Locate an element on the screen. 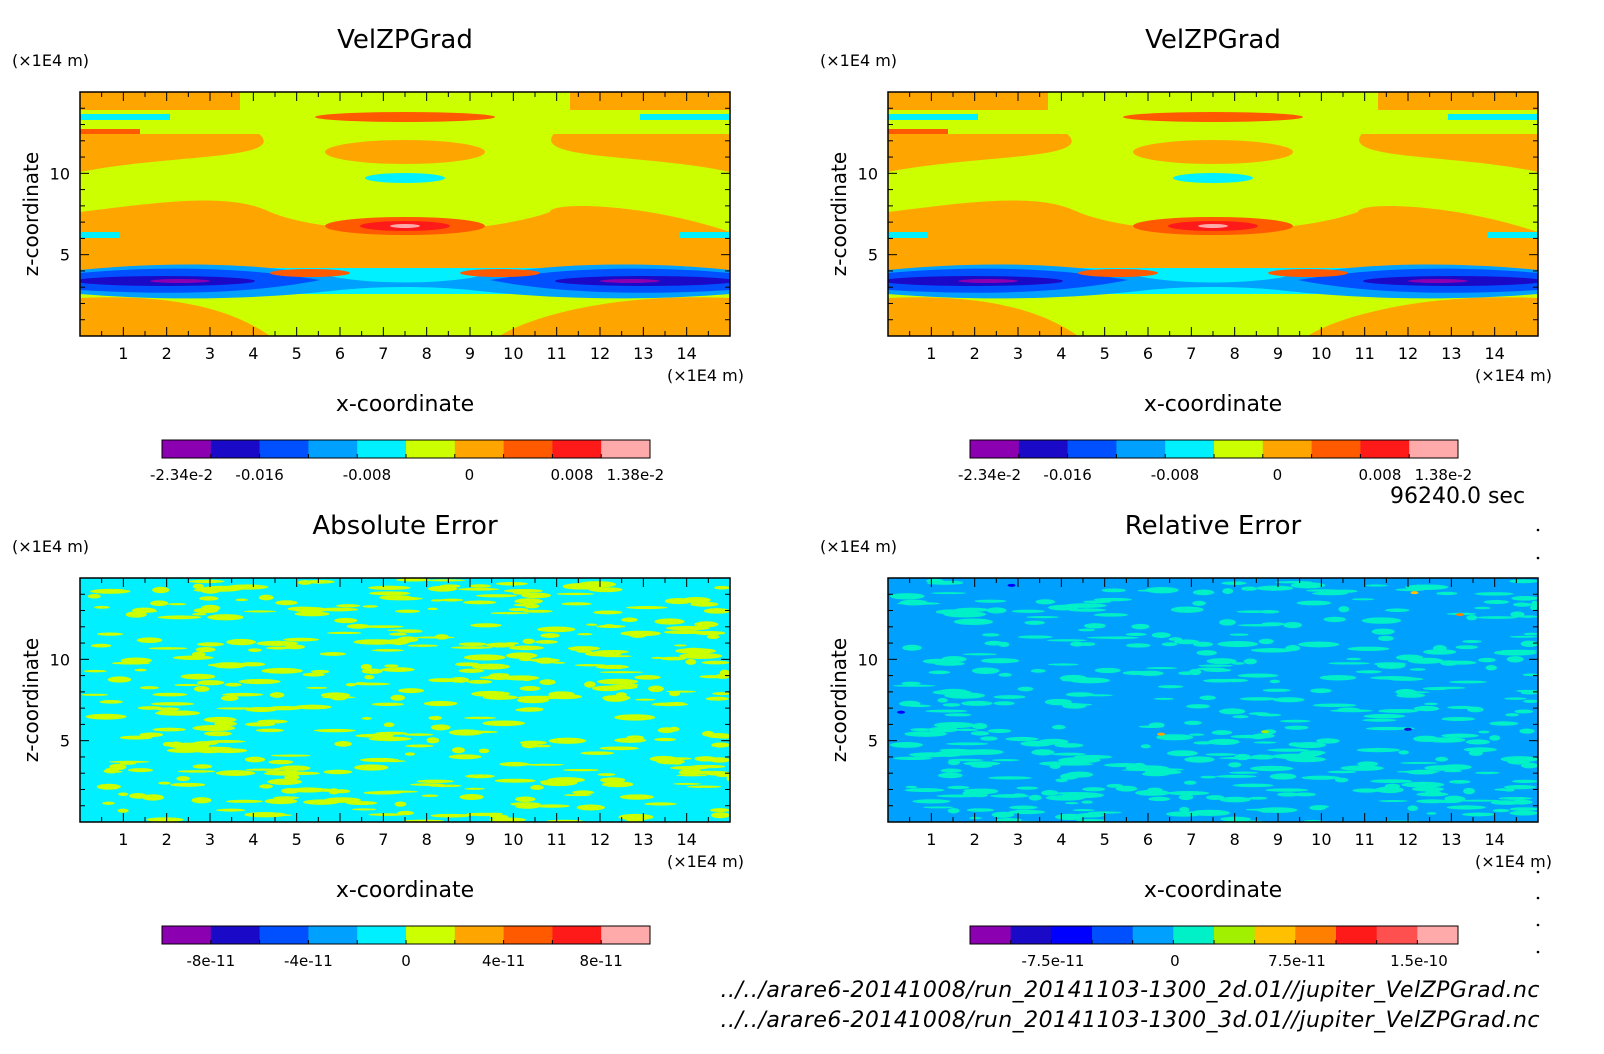  x-tick-label: 1 is located at coordinates (931, 353).